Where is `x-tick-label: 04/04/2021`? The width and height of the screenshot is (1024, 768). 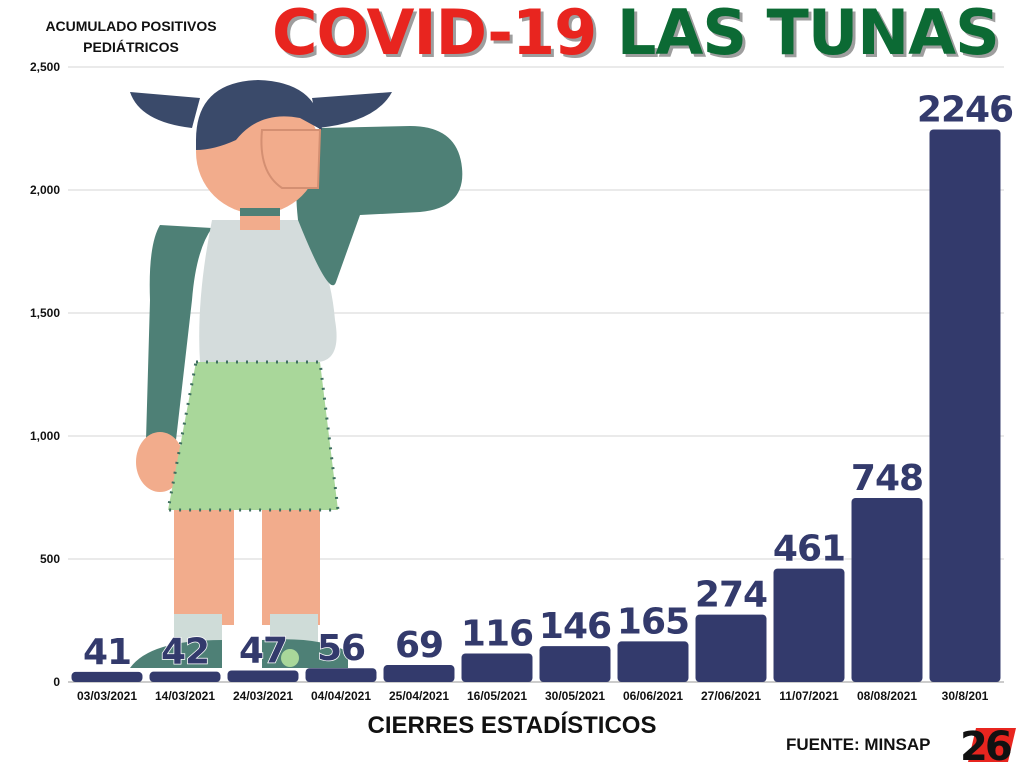 x-tick-label: 04/04/2021 is located at coordinates (341, 696).